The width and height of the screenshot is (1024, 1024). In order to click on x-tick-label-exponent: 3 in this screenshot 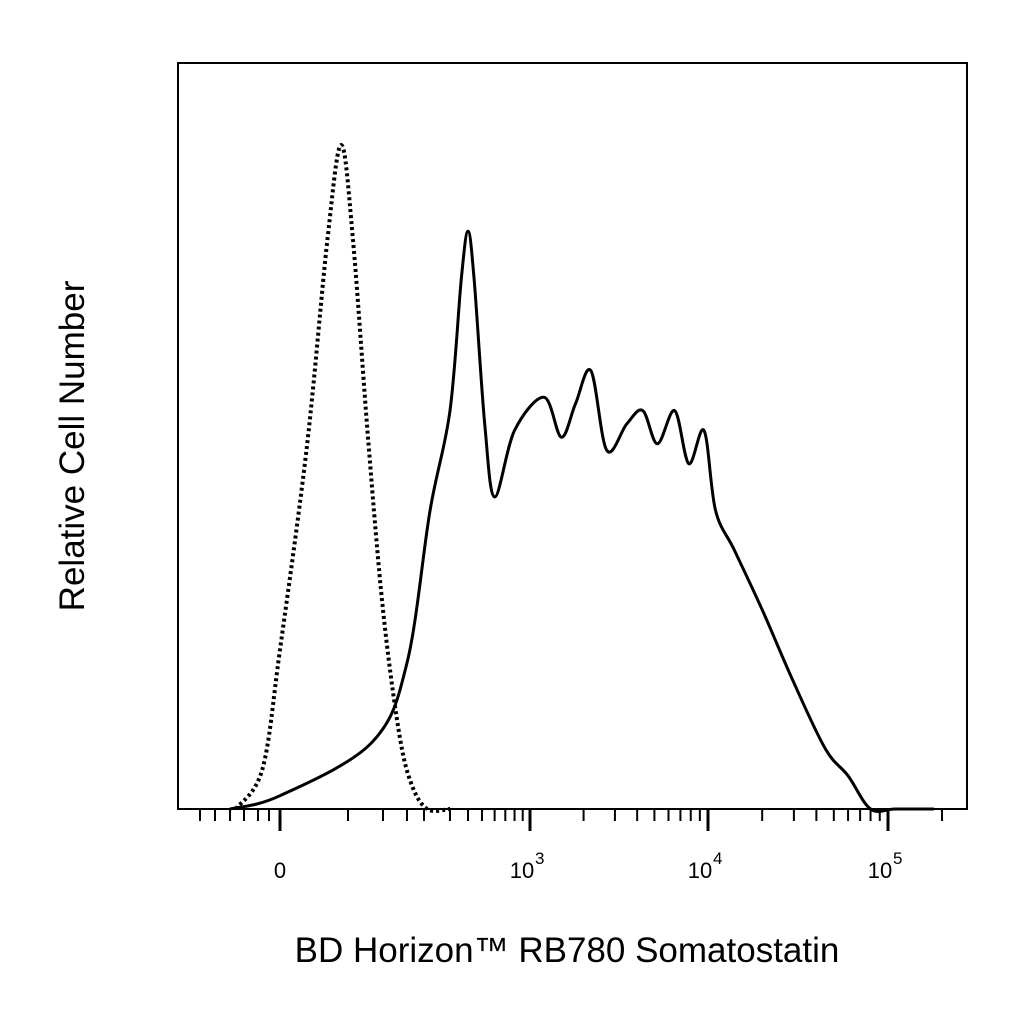, I will do `click(539, 858)`.